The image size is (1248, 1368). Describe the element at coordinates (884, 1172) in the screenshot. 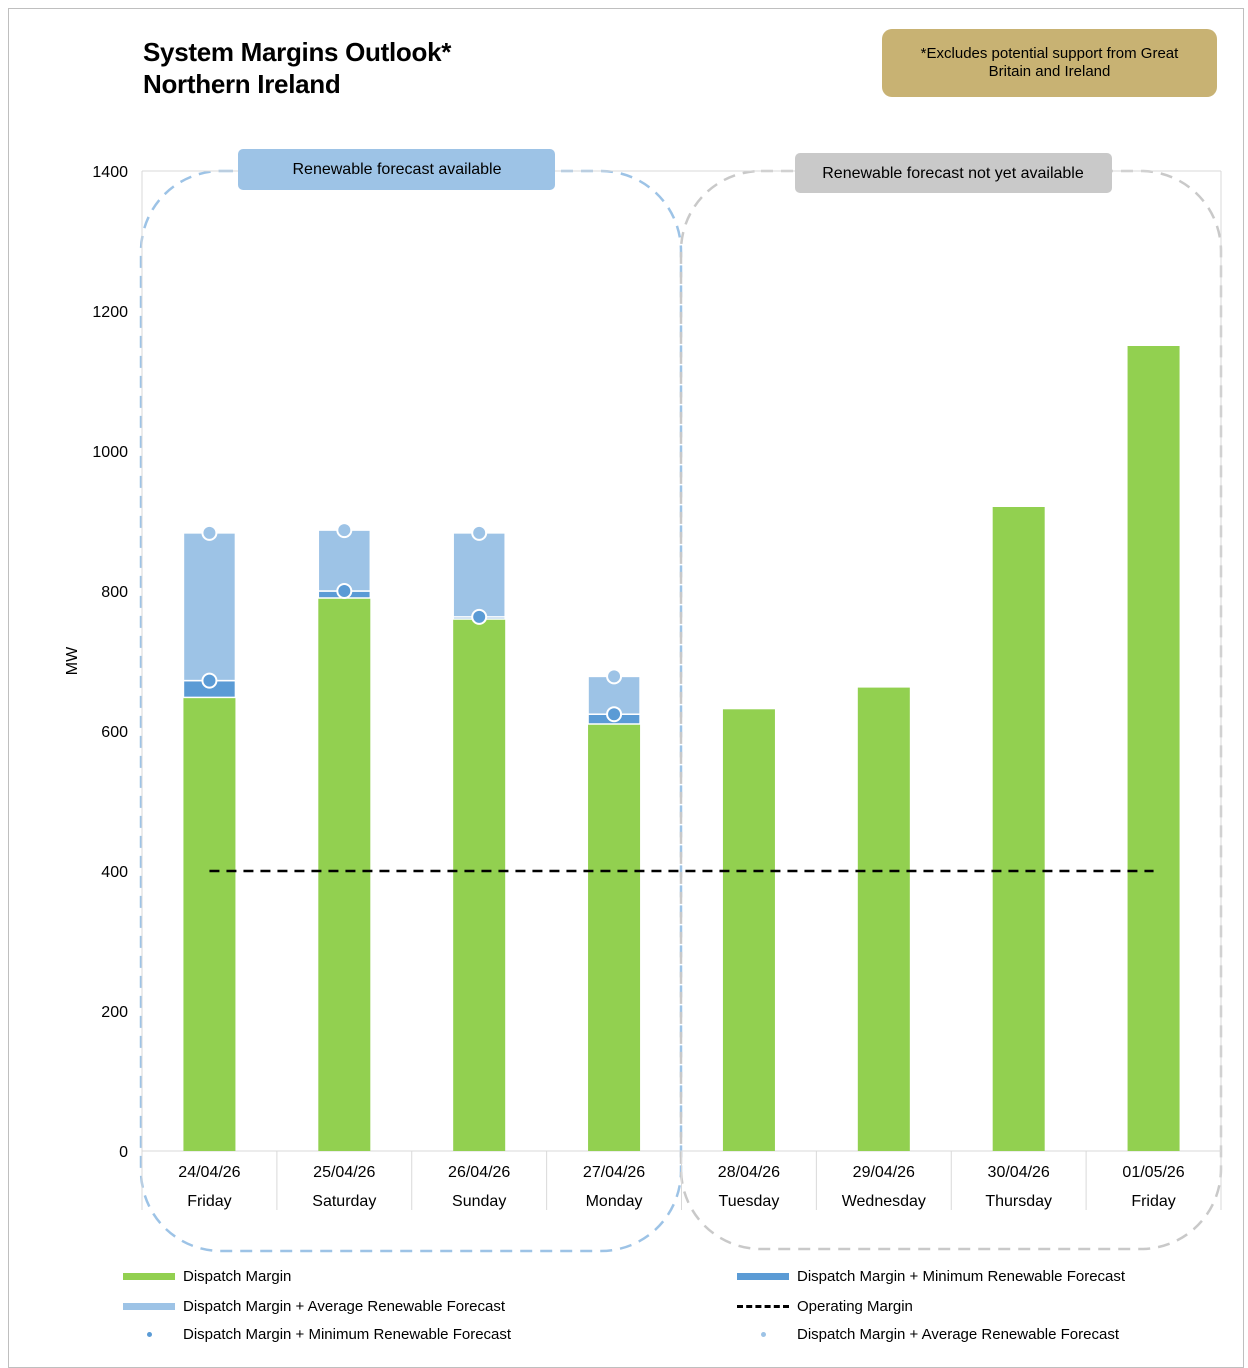

I see `x-tick-date: 29/04/26` at that location.